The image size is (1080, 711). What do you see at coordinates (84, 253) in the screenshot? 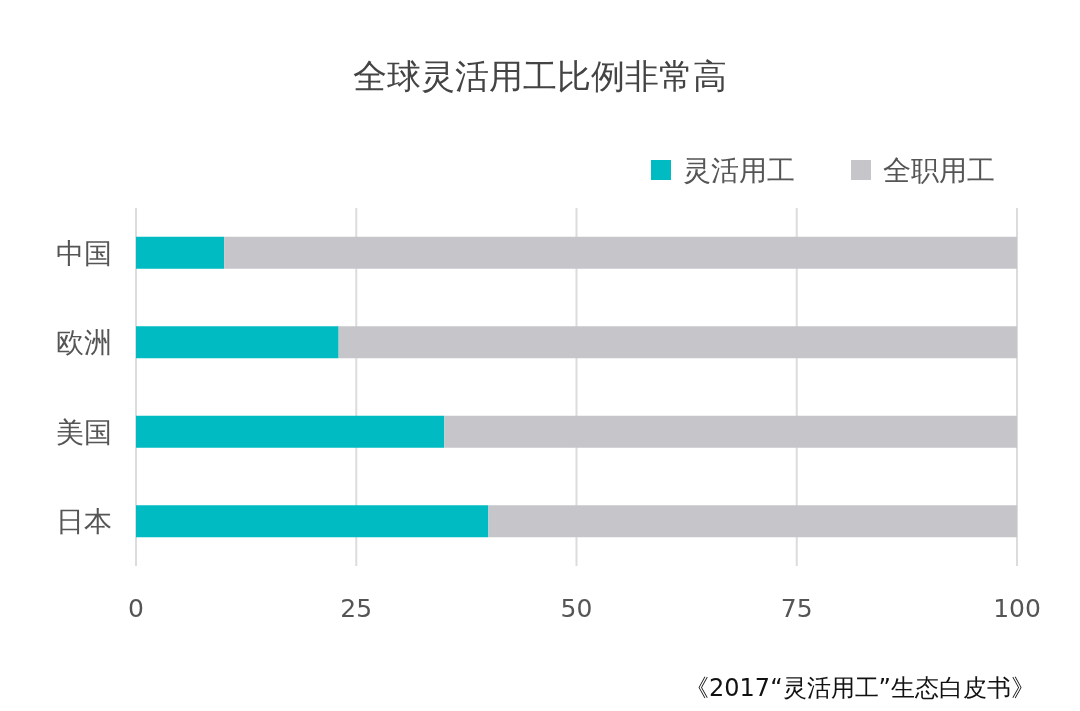
I see `y-tick-label: 中国` at bounding box center [84, 253].